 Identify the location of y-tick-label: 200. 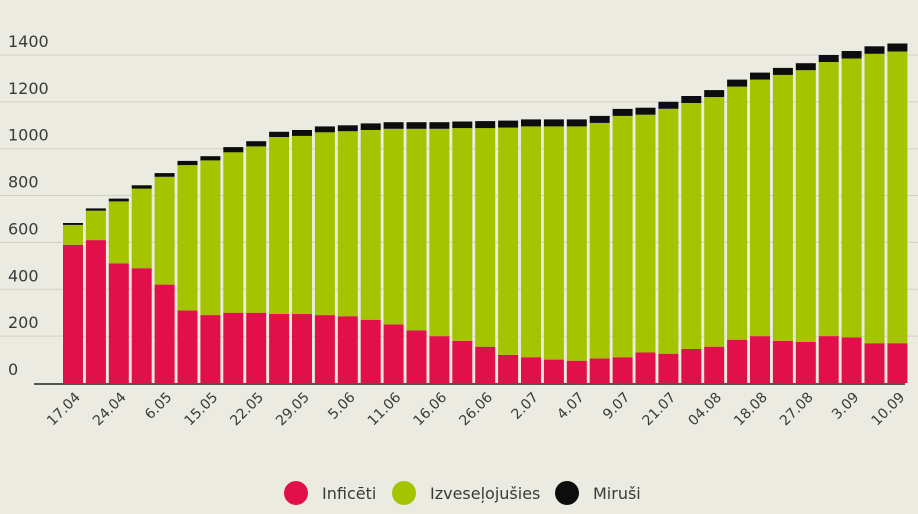
(23, 322).